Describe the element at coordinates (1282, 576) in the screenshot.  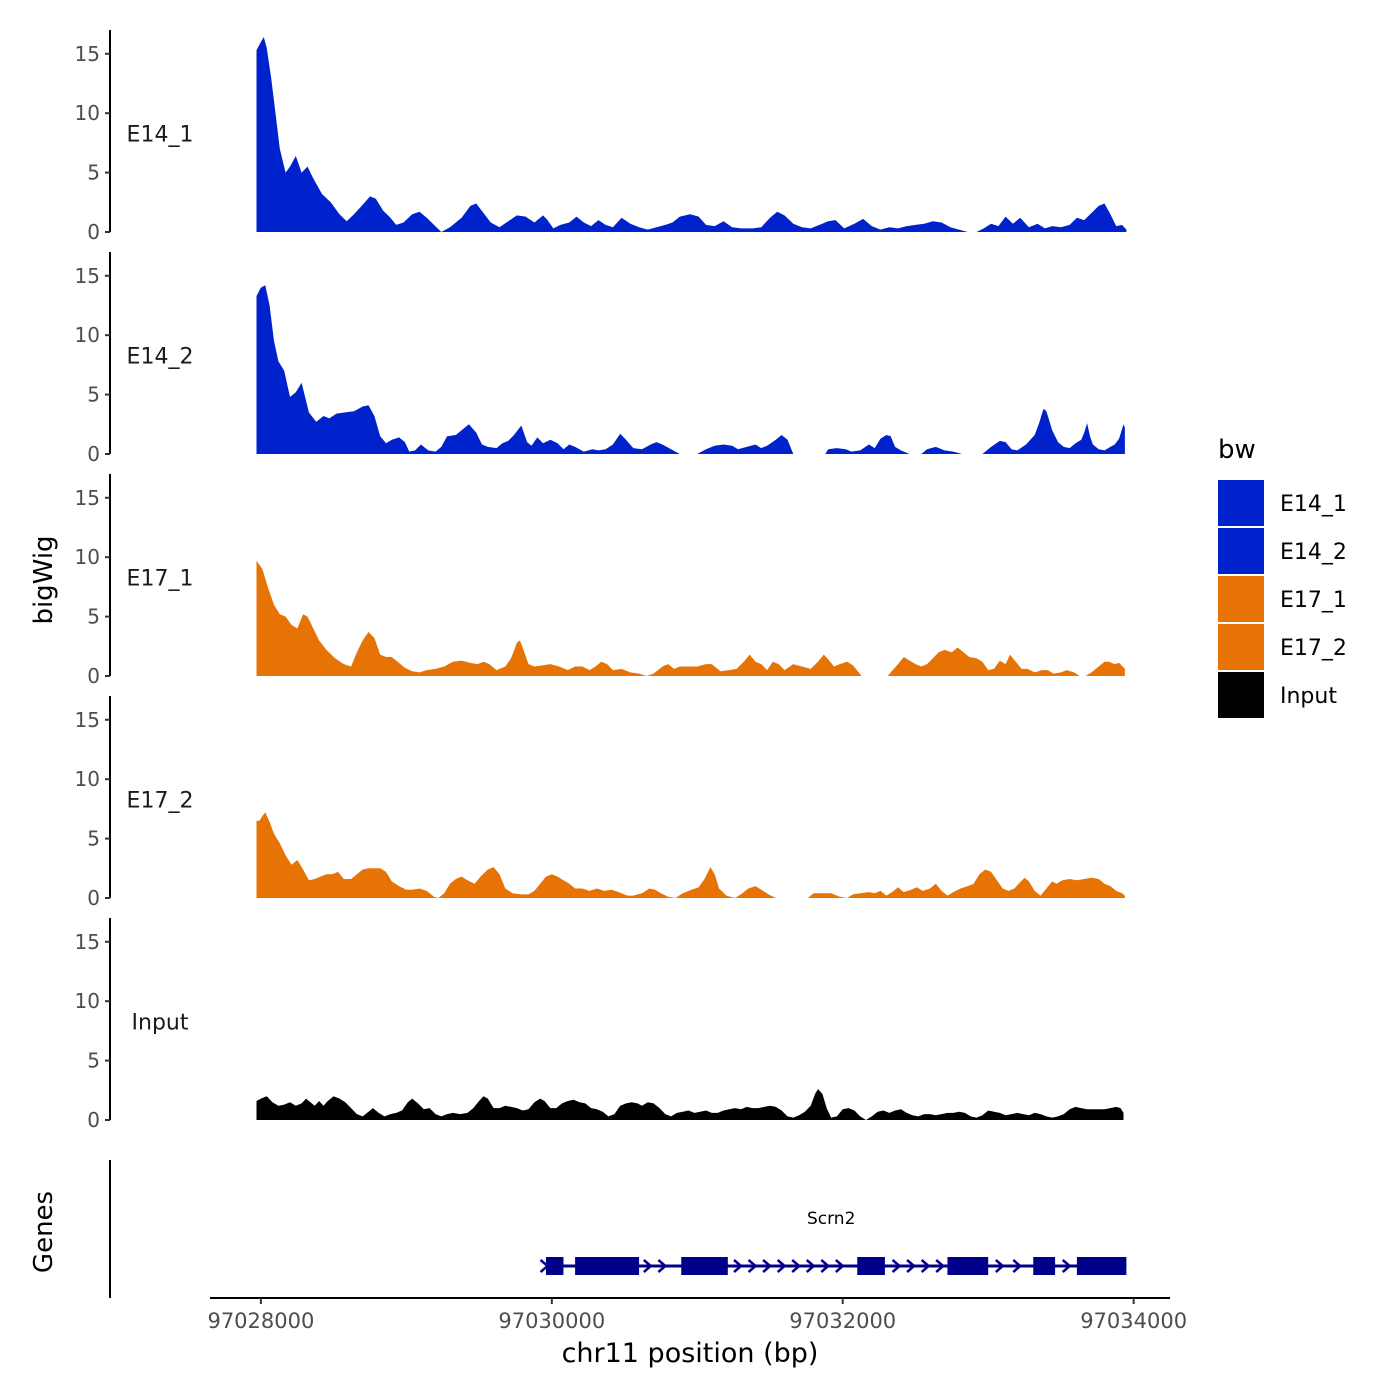
I see `legend: bw E14_1 E14_2 E17_1 E17_2 Input` at that location.